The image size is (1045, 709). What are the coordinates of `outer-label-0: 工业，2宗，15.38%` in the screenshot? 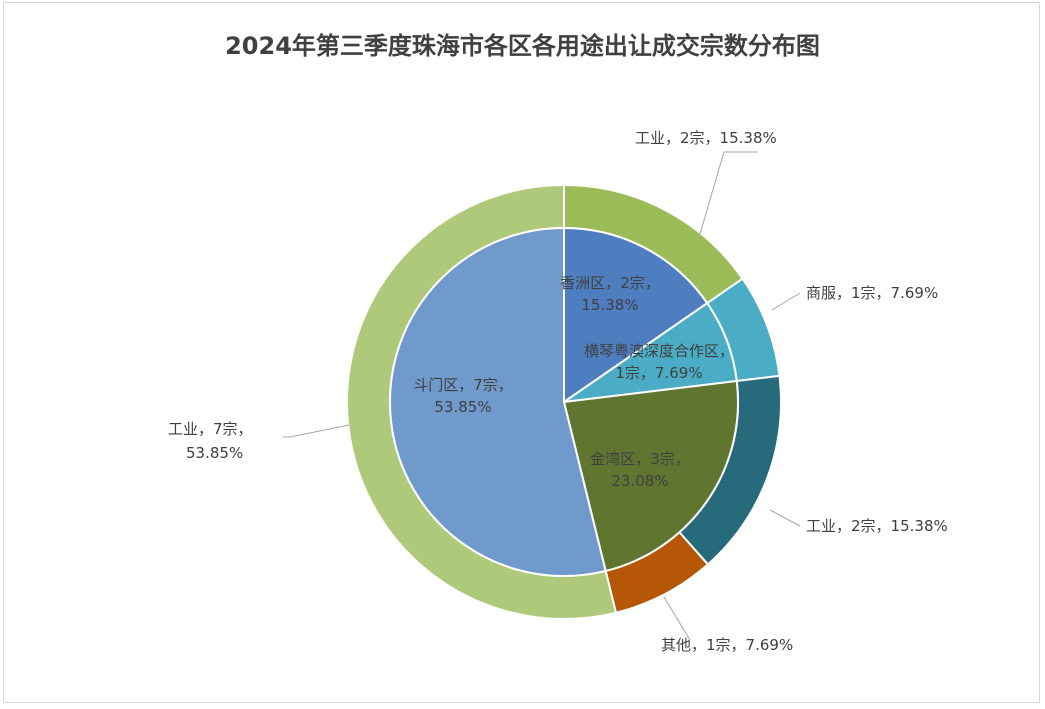 It's located at (706, 138).